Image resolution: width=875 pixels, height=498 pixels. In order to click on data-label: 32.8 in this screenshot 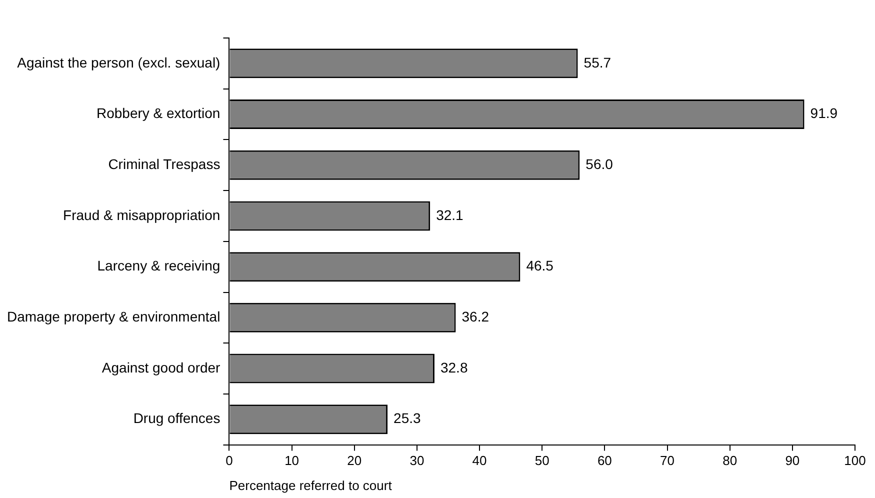, I will do `click(454, 367)`.